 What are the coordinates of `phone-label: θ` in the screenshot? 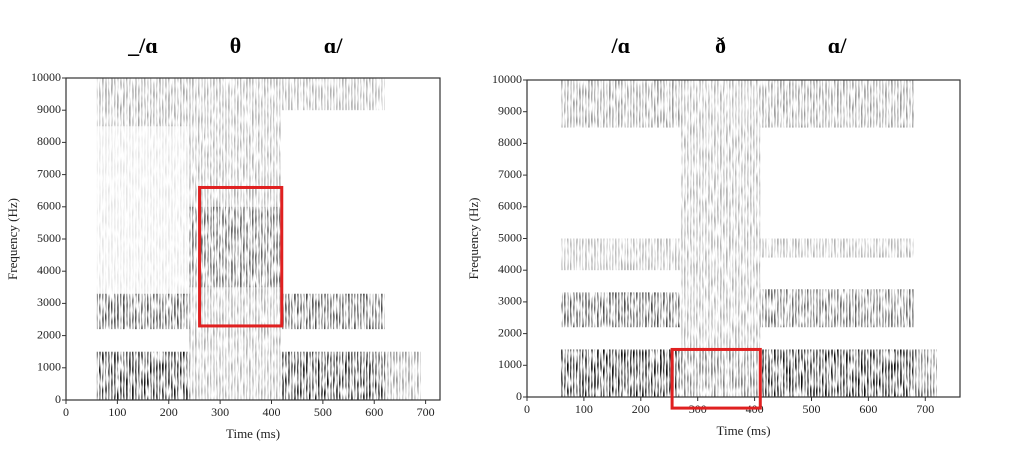 It's located at (235, 45).